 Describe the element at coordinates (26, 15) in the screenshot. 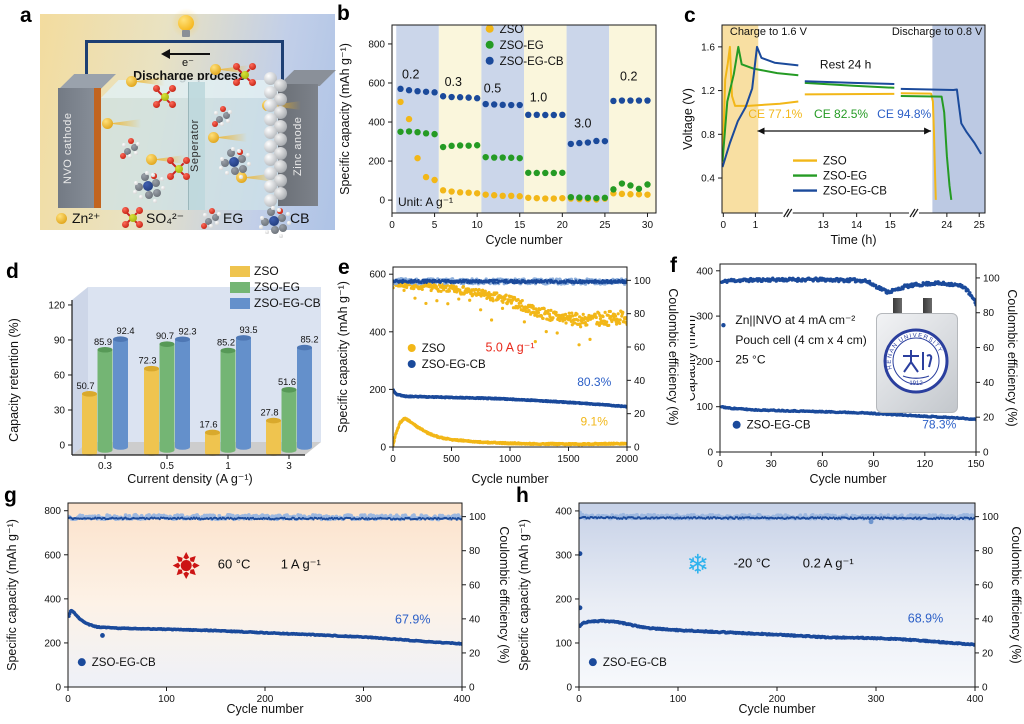

I see `panel-label-a: a` at that location.